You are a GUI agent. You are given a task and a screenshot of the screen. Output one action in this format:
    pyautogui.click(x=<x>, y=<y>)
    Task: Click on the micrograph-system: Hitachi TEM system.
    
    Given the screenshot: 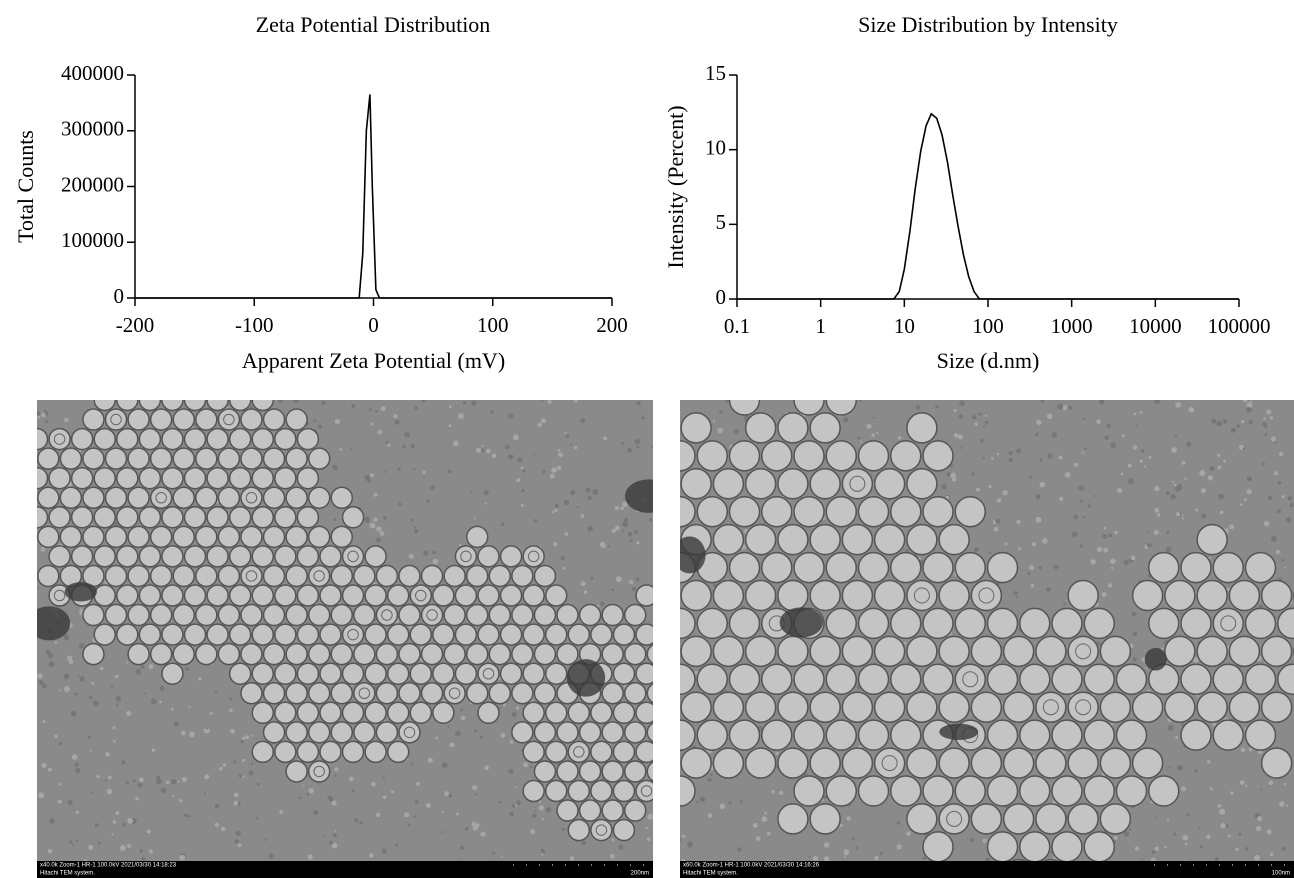 What is the action you would take?
    pyautogui.click(x=710, y=874)
    